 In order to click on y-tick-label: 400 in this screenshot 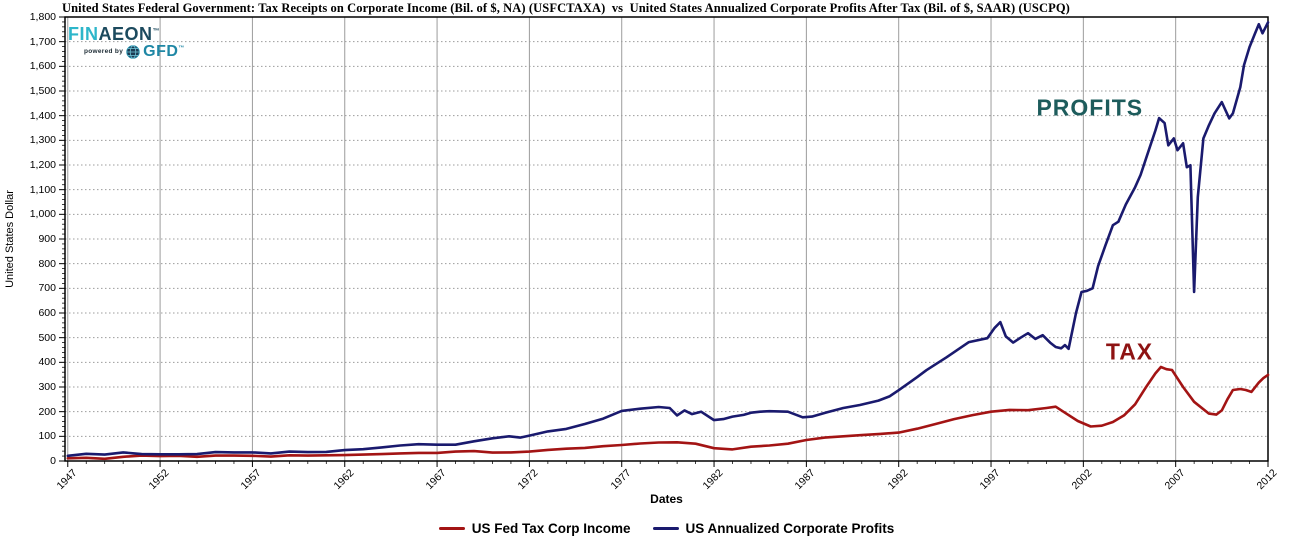, I will do `click(47, 362)`.